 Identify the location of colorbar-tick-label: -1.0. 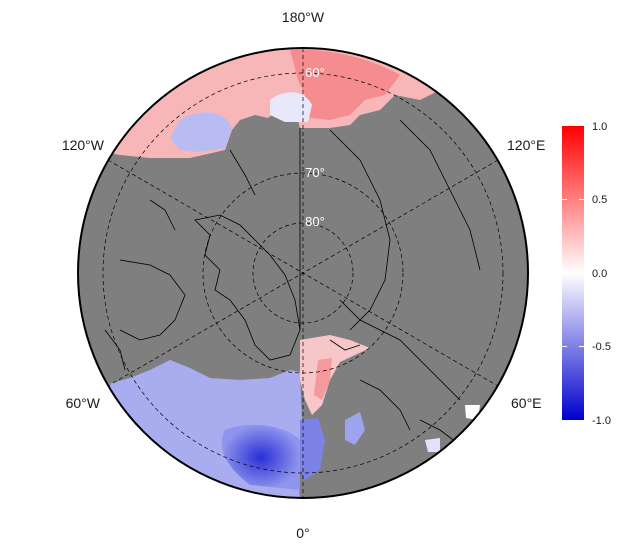
(601, 421).